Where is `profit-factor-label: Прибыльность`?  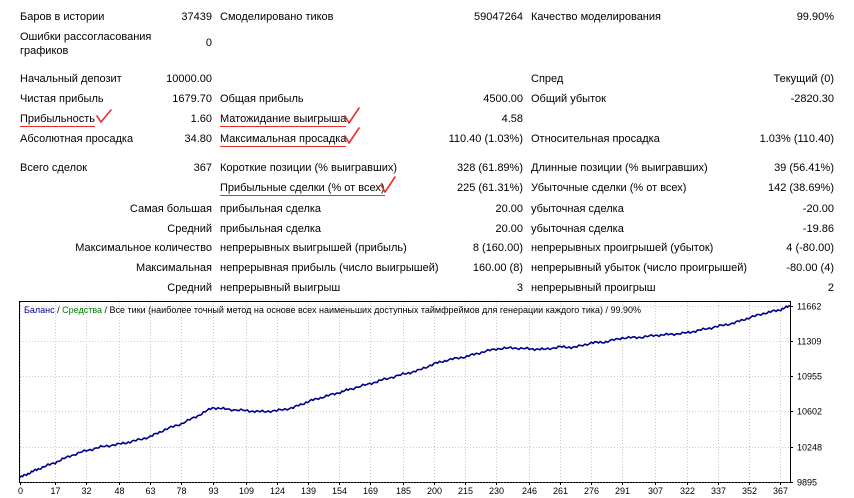
profit-factor-label: Прибыльность is located at coordinates (57, 120).